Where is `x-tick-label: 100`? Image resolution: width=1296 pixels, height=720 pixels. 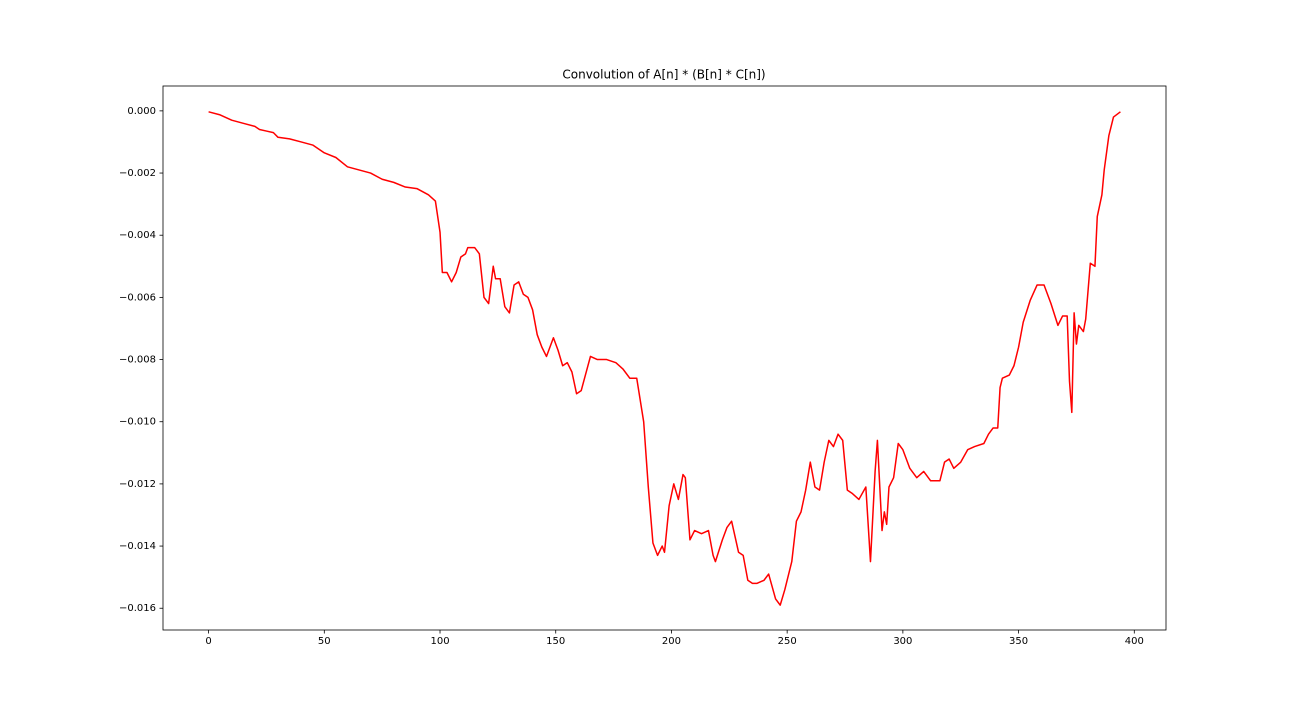 x-tick-label: 100 is located at coordinates (439, 641).